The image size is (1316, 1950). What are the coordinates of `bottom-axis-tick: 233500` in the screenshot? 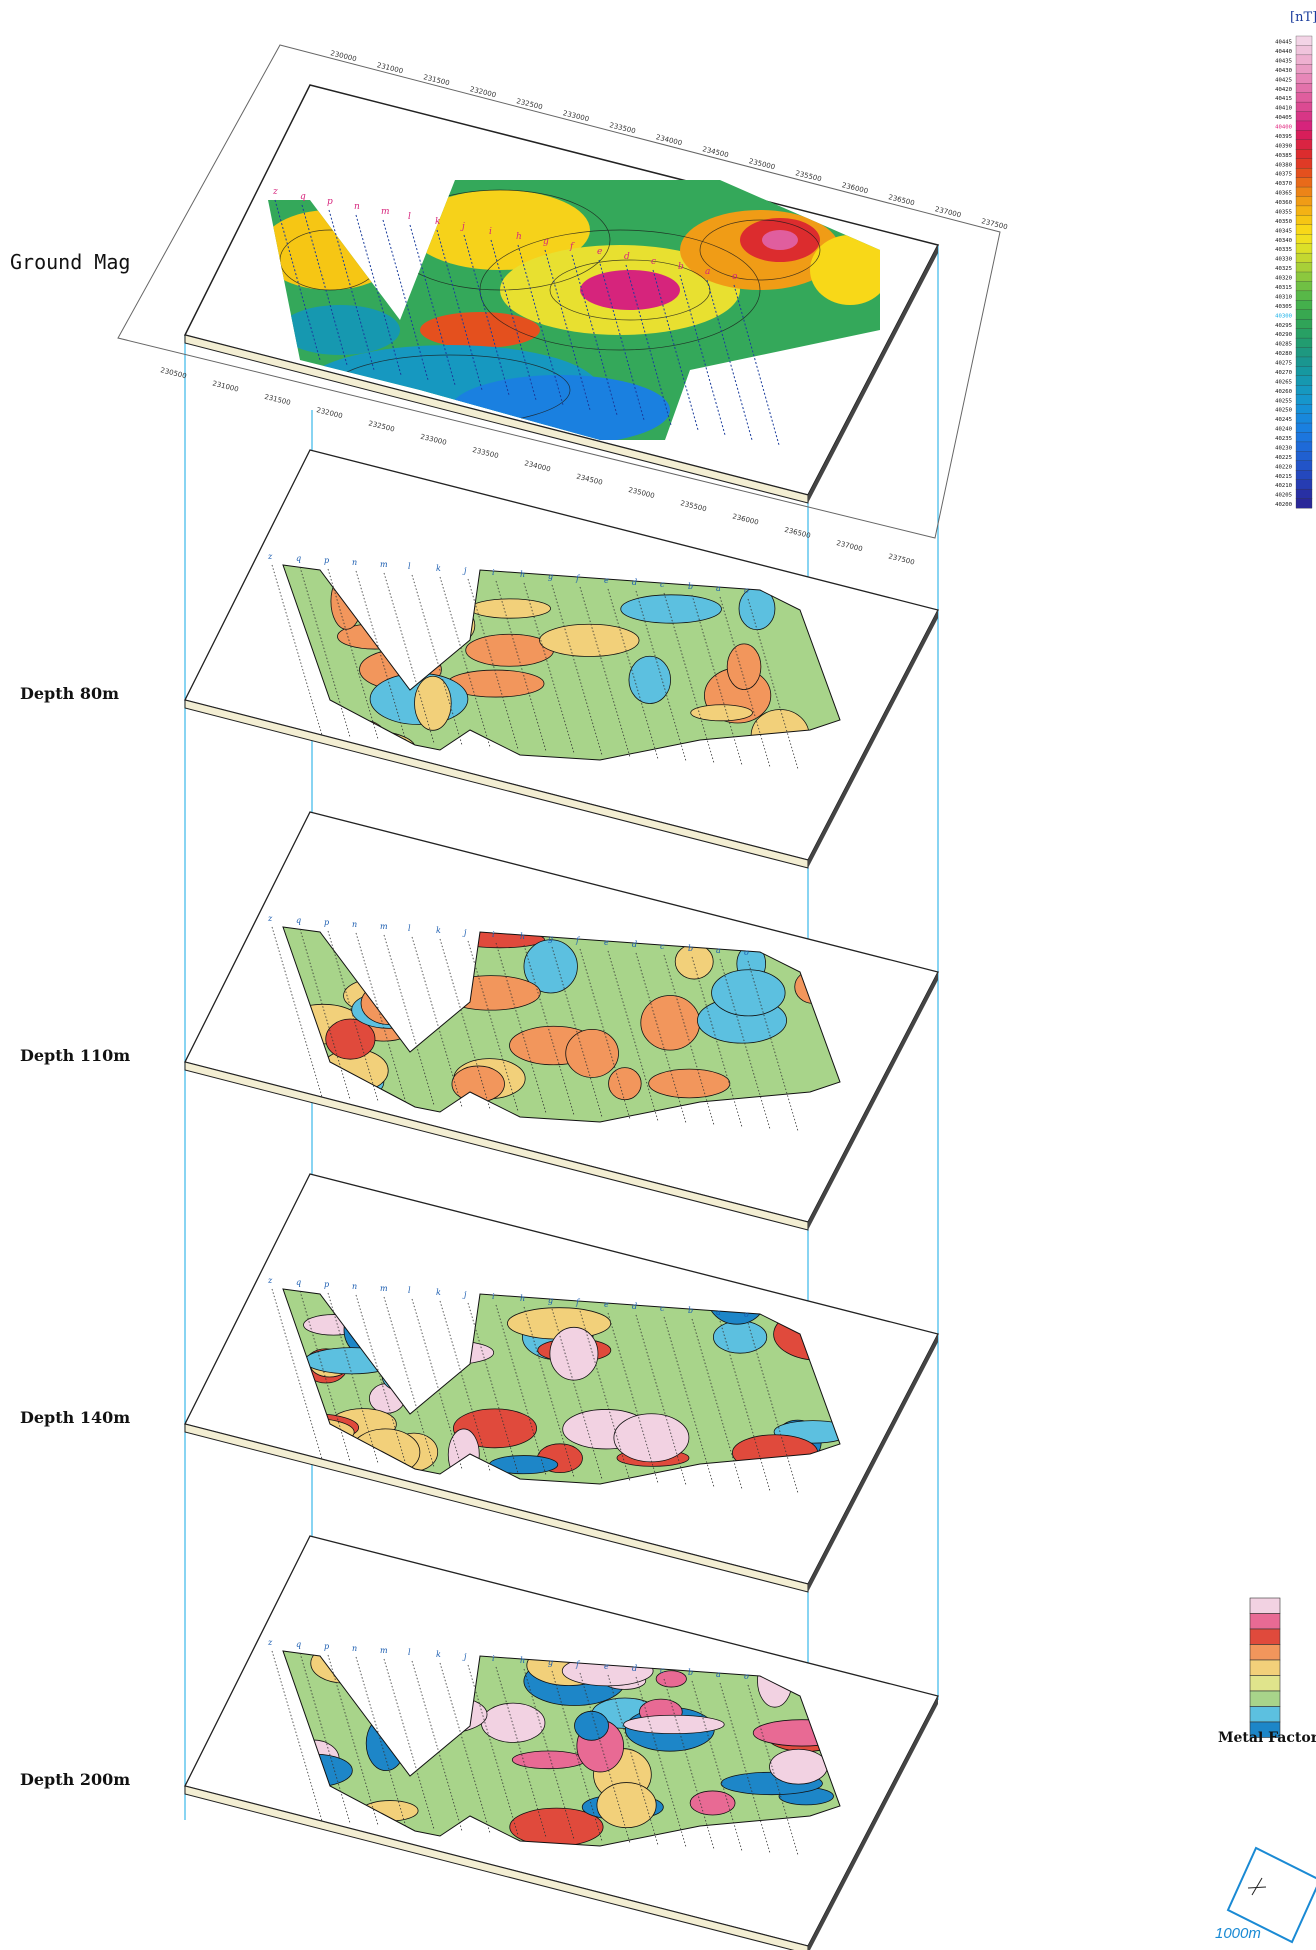 It's located at (486, 453).